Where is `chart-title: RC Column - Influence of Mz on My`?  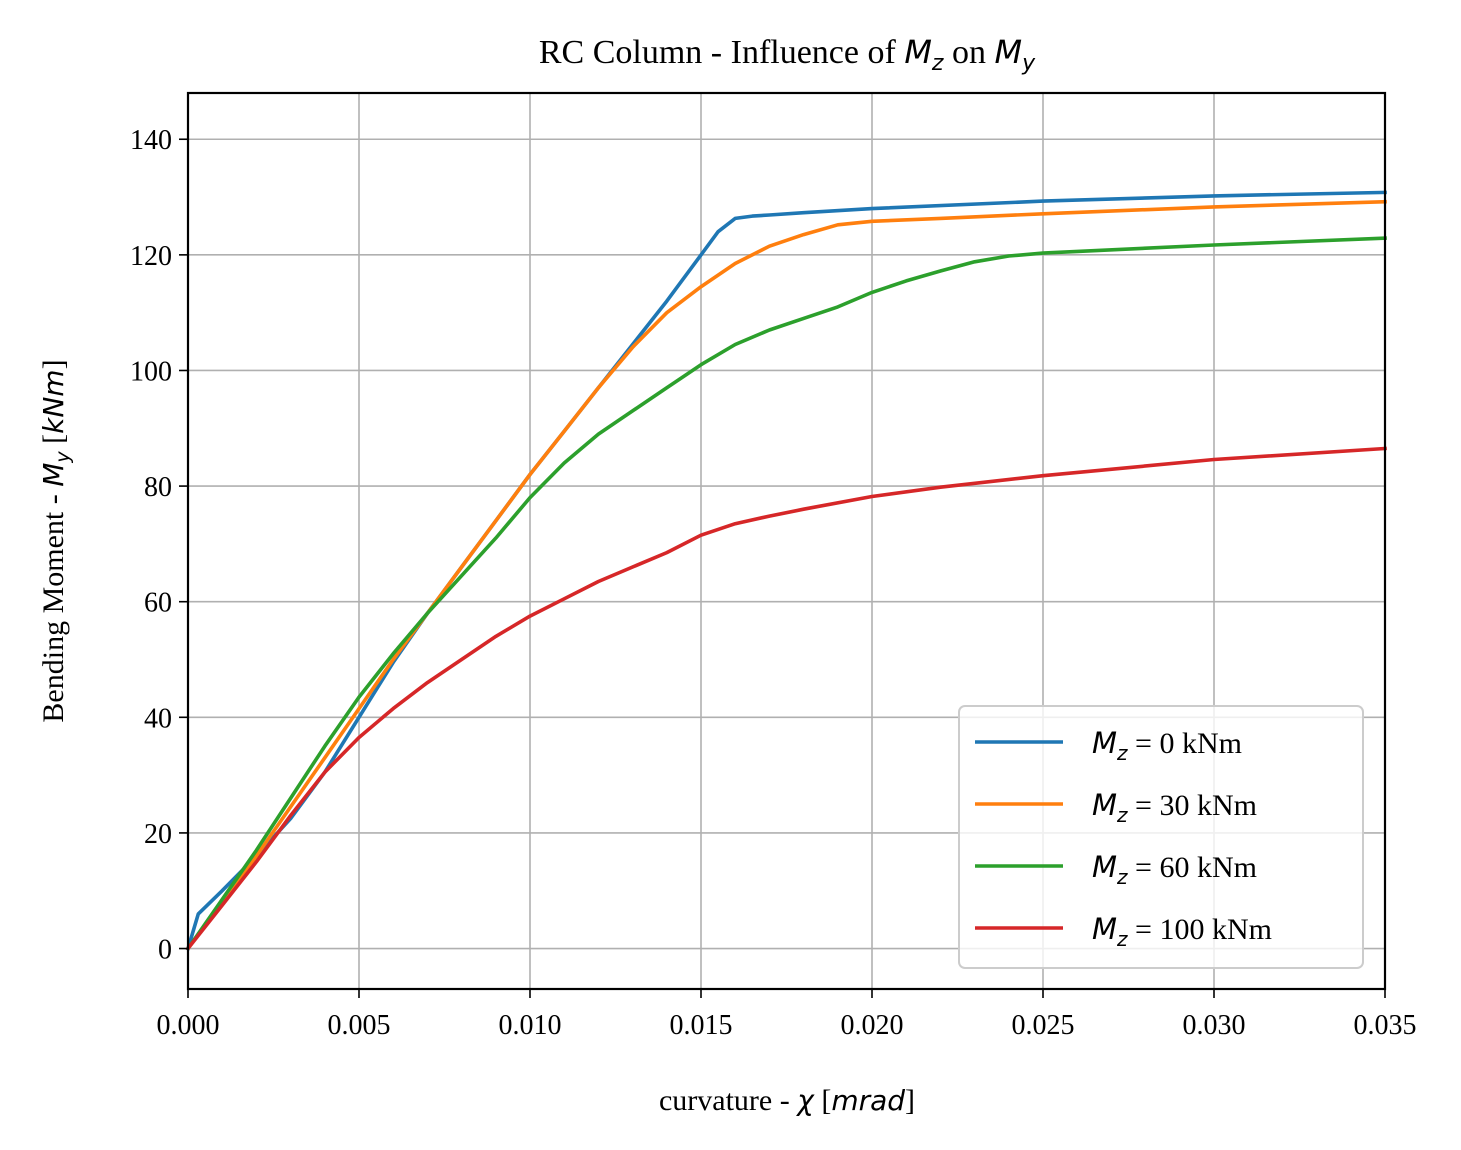
chart-title: RC Column - Influence of Mz on My is located at coordinates (787, 54).